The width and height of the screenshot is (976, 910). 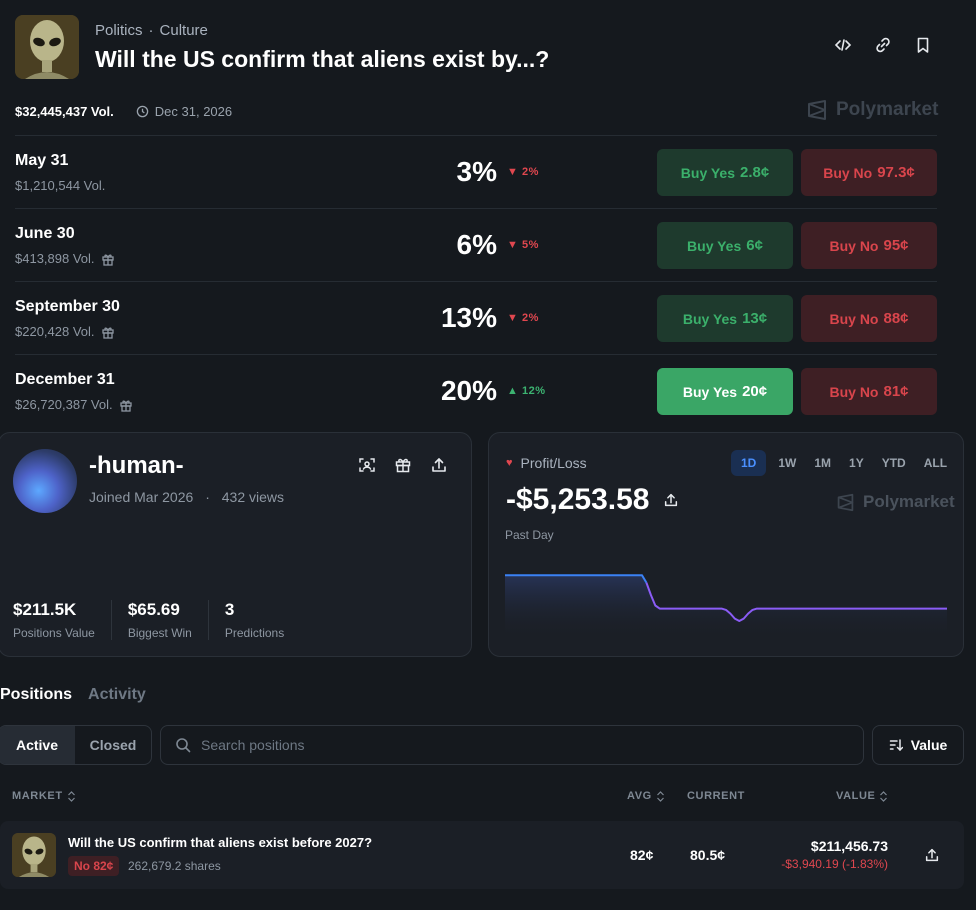 What do you see at coordinates (468, 390) in the screenshot?
I see `outcome-percent: 20%` at bounding box center [468, 390].